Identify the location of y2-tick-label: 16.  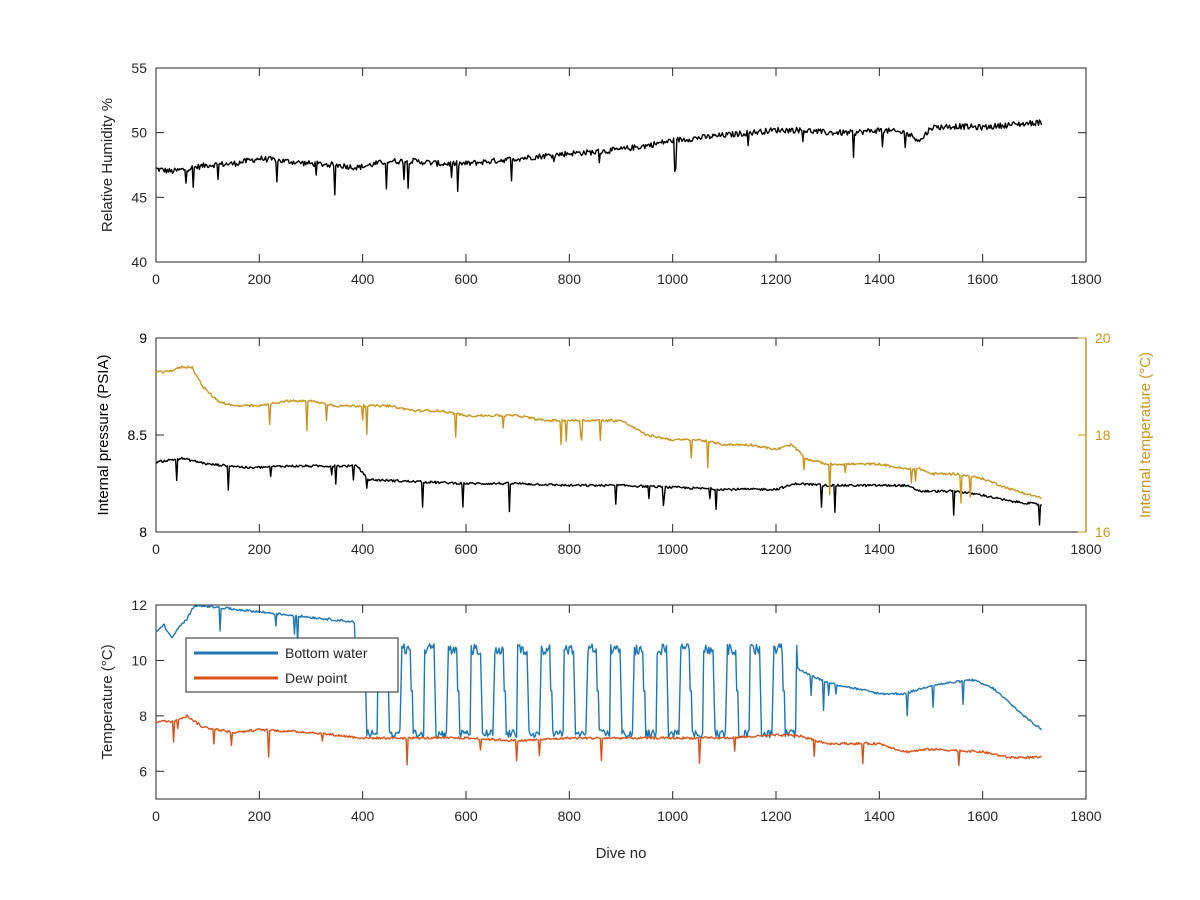
(1103, 532).